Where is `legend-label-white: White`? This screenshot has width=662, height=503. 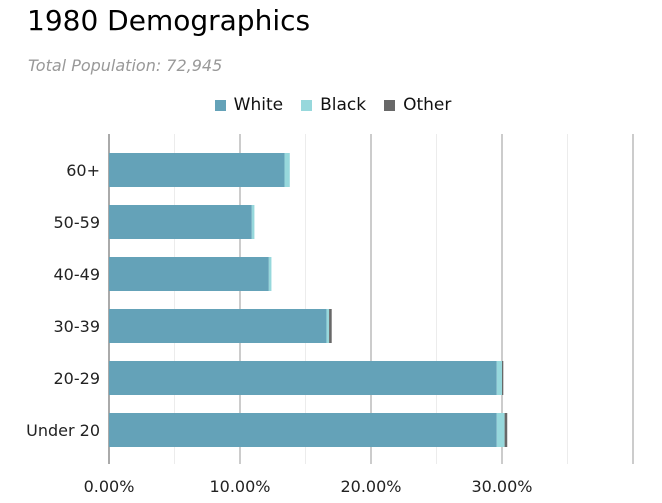
legend-label-white: White is located at coordinates (258, 105).